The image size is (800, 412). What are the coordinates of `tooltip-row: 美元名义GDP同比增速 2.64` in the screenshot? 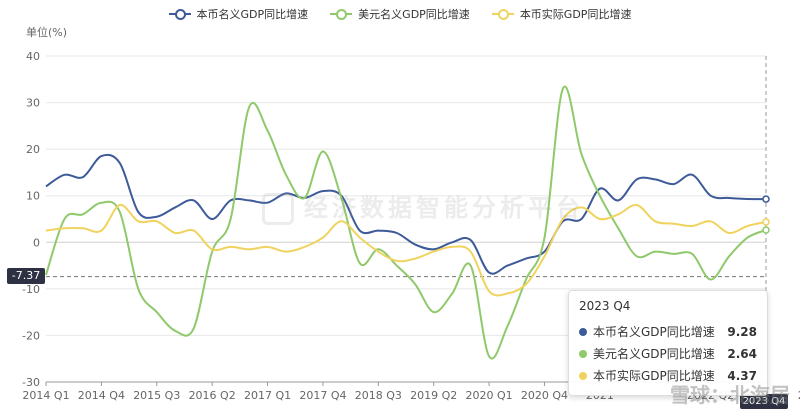 It's located at (668, 353).